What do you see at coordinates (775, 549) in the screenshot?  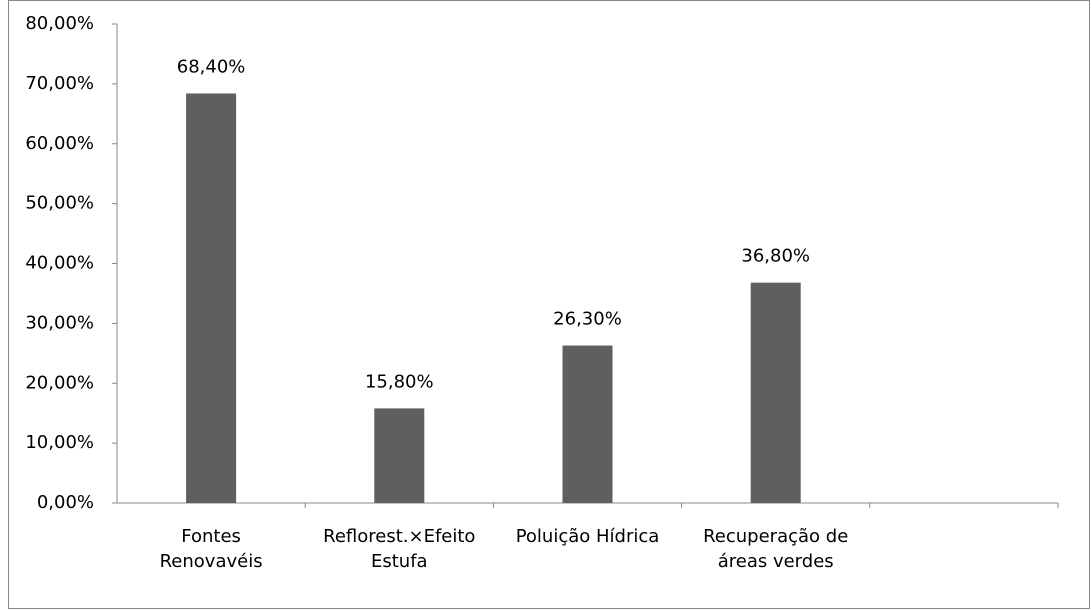 I see `x-tick-label: Recuperação de áreas verdes` at bounding box center [775, 549].